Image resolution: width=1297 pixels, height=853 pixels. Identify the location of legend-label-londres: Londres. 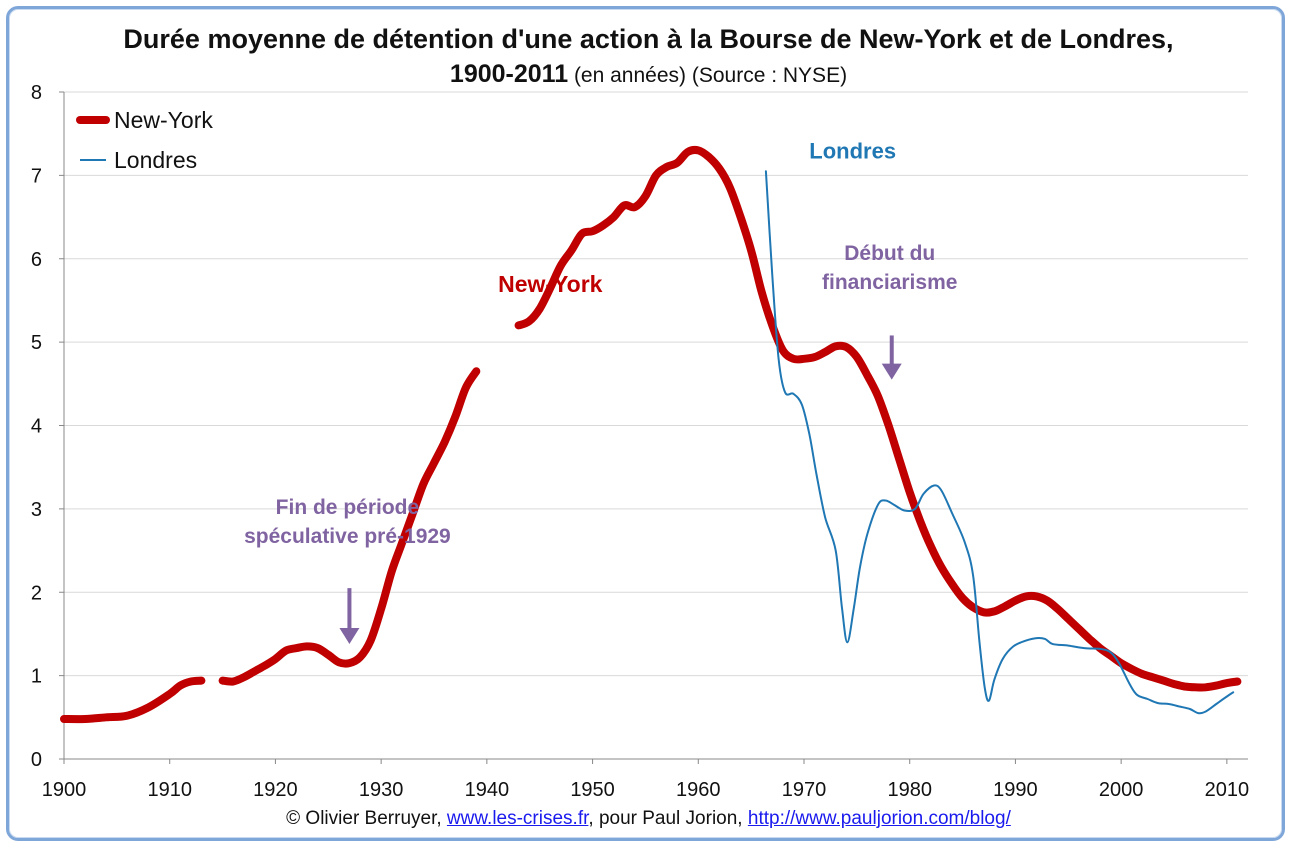
(155, 160).